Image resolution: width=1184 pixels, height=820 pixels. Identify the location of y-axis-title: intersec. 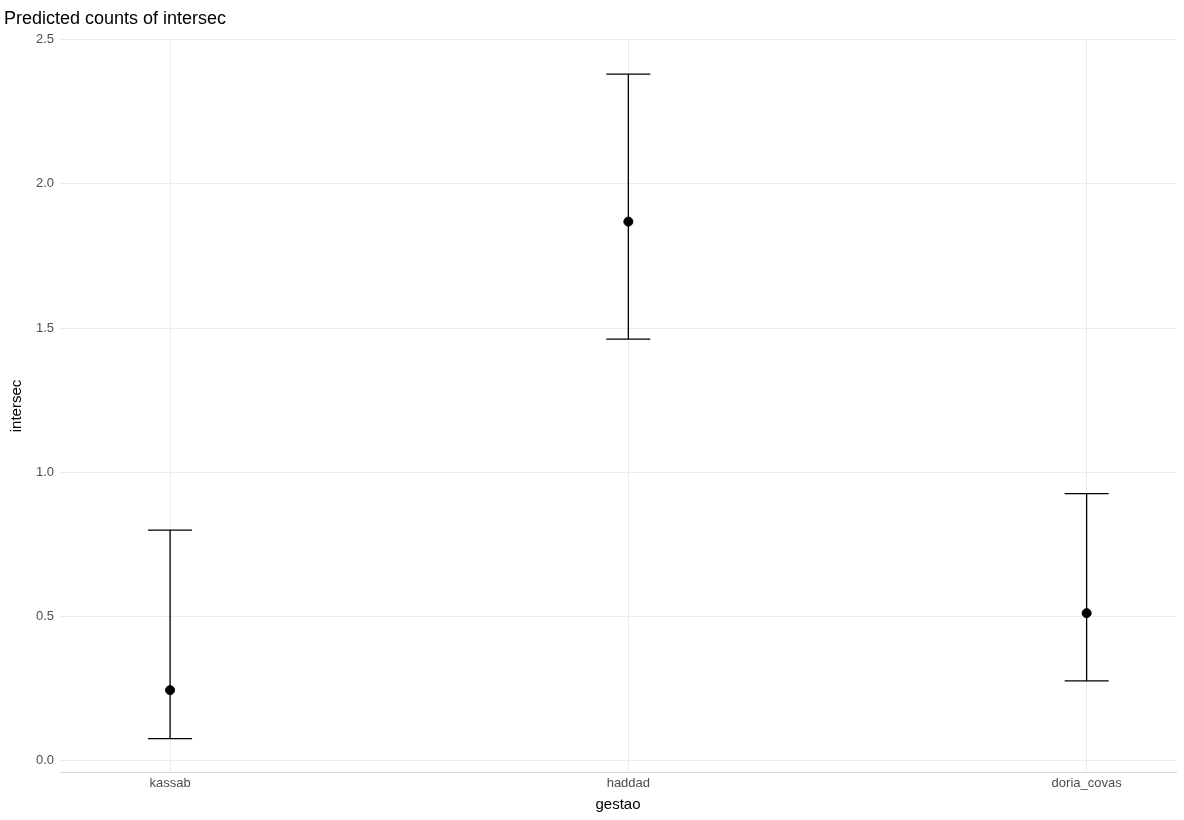
(16, 406).